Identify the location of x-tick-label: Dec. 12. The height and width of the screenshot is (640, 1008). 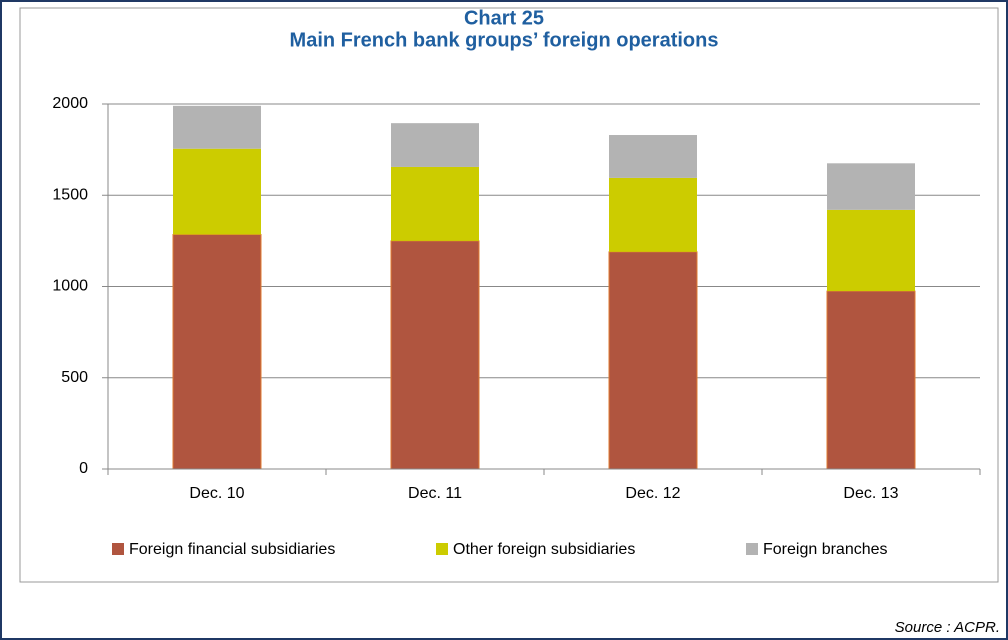
(652, 493).